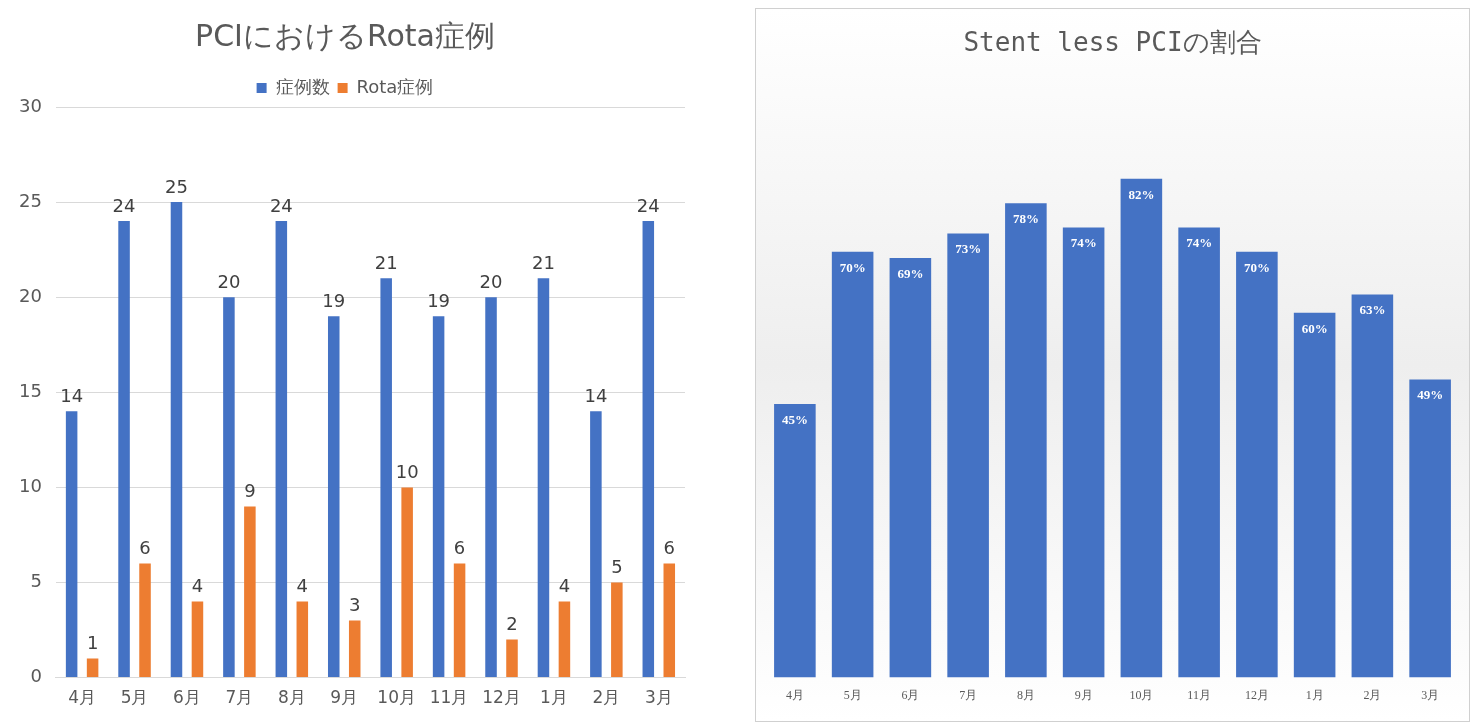 This screenshot has width=1477, height=727. What do you see at coordinates (30, 295) in the screenshot?
I see `y-tick-label: 20` at bounding box center [30, 295].